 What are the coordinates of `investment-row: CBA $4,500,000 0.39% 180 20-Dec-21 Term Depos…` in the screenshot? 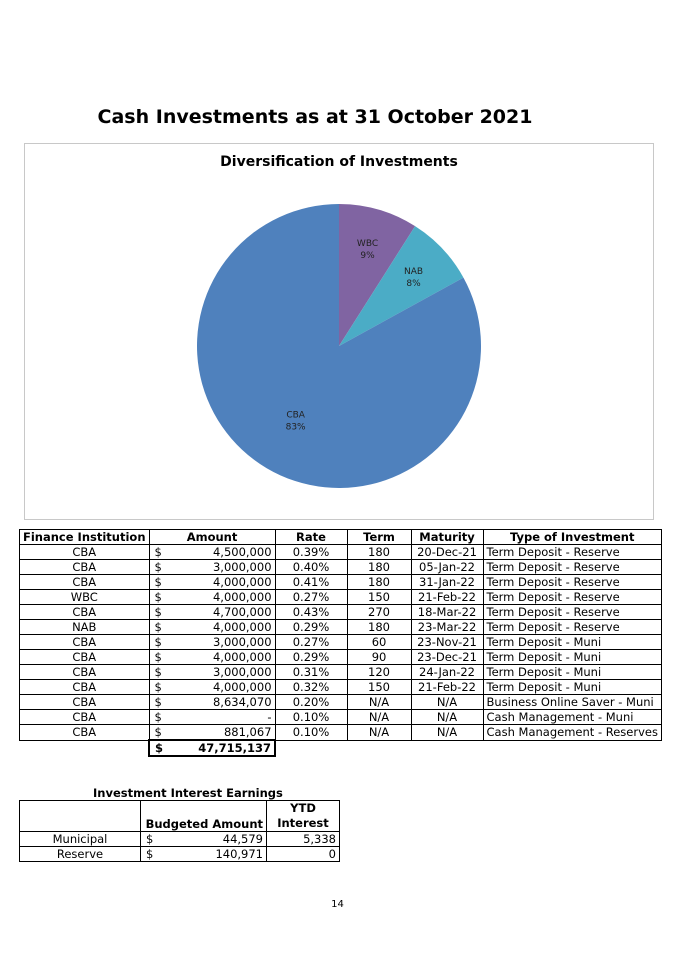 It's located at (340, 552).